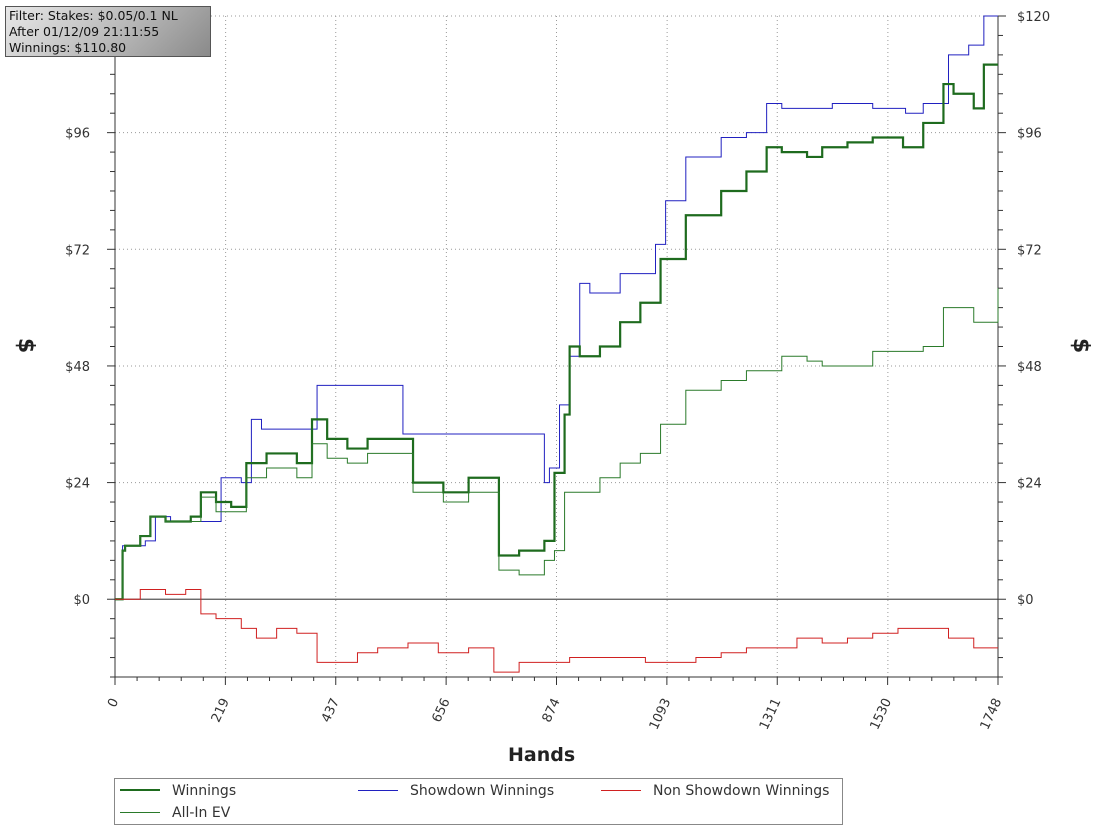 This screenshot has width=1103, height=833. I want to click on series-non-showdown-winnings, so click(556, 631).